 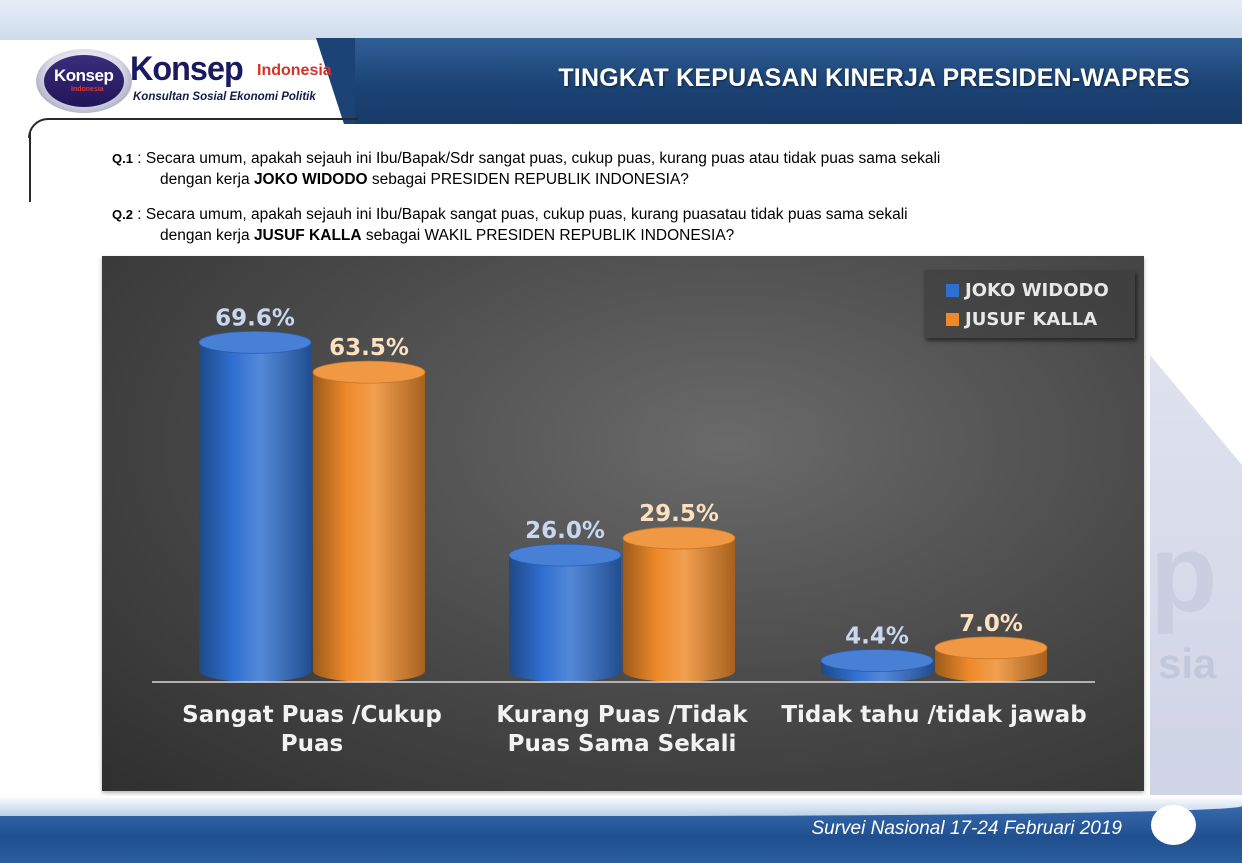 I want to click on data-label: 69.6%, so click(x=255, y=318).